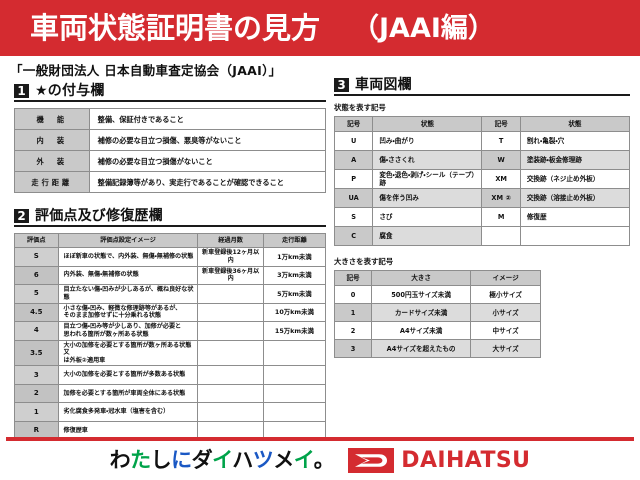 Image resolution: width=640 pixels, height=480 pixels. Describe the element at coordinates (128, 275) in the screenshot. I see `desc-cell: 内外装、無傷・無補修の状態` at that location.